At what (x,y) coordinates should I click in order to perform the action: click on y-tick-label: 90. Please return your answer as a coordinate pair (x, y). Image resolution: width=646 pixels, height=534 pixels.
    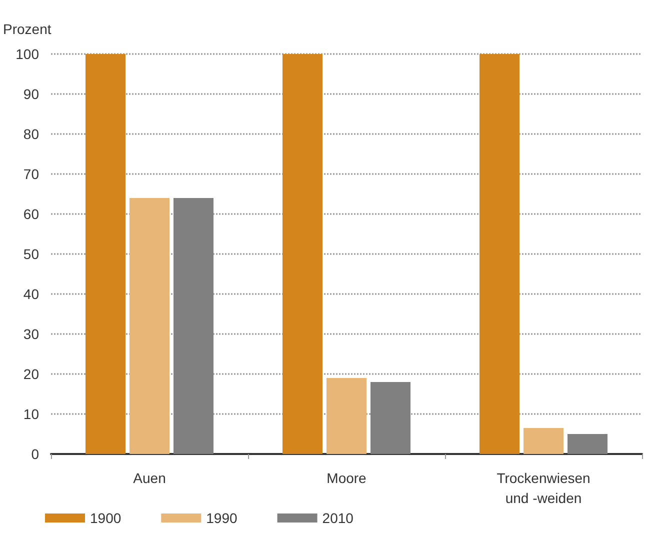
    Looking at the image, I should click on (31, 94).